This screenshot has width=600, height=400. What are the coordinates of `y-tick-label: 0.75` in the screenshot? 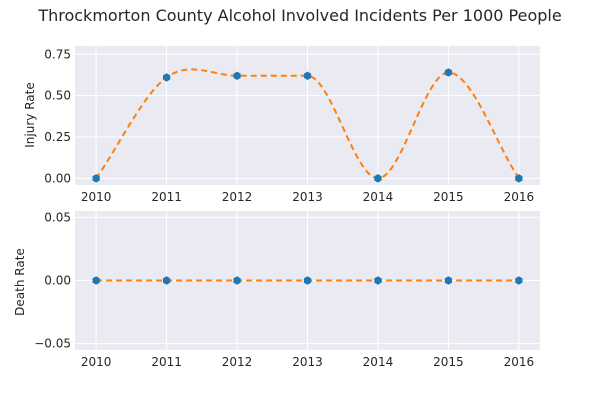 It's located at (57, 54).